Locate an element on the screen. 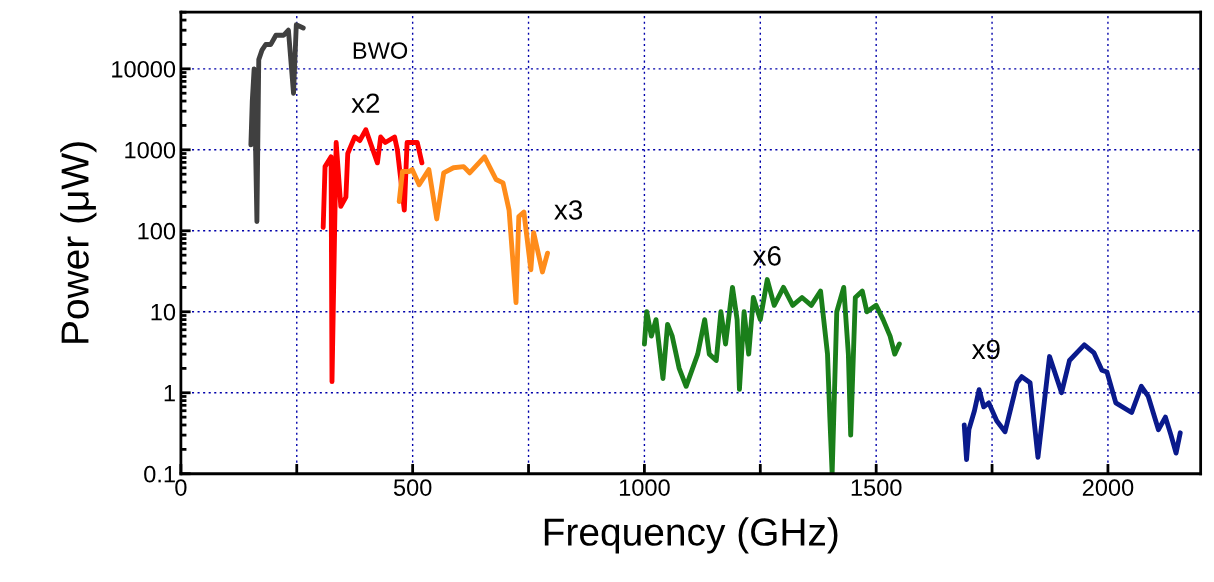  series-label: x2 is located at coordinates (365, 103).